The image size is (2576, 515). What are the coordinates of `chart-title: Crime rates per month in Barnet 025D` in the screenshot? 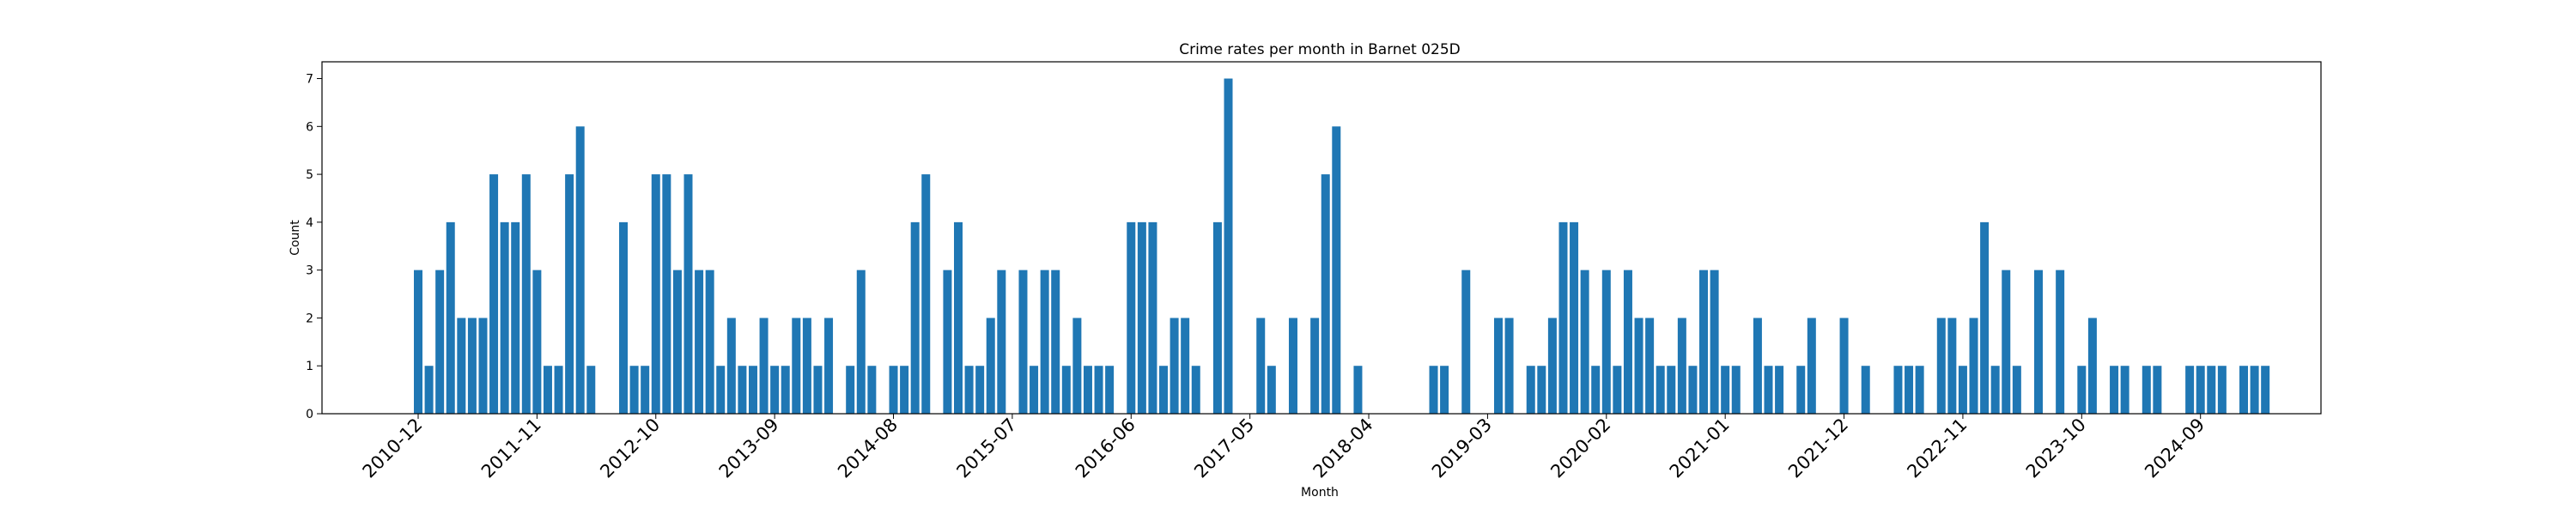 It's located at (1320, 49).